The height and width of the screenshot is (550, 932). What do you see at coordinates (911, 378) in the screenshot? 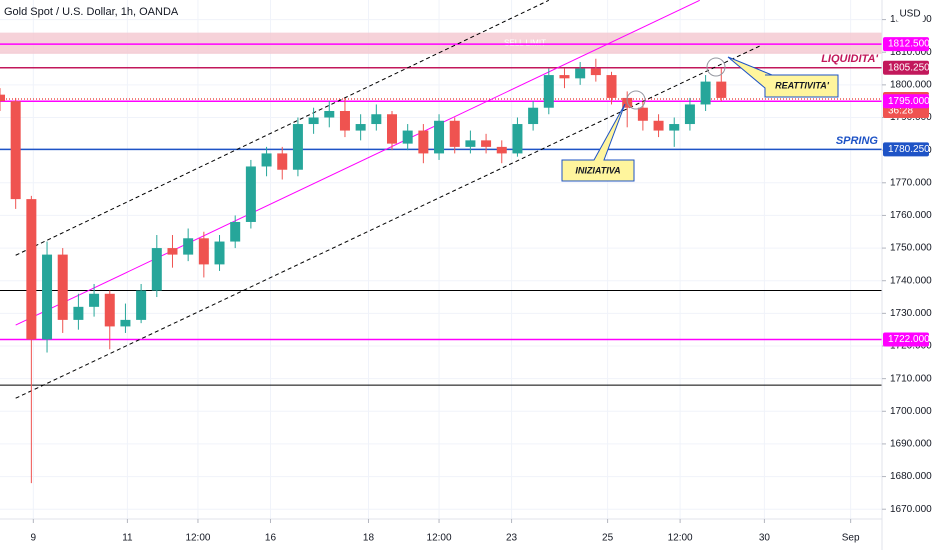
I see `y-tick-label: 1710.000` at bounding box center [911, 378].